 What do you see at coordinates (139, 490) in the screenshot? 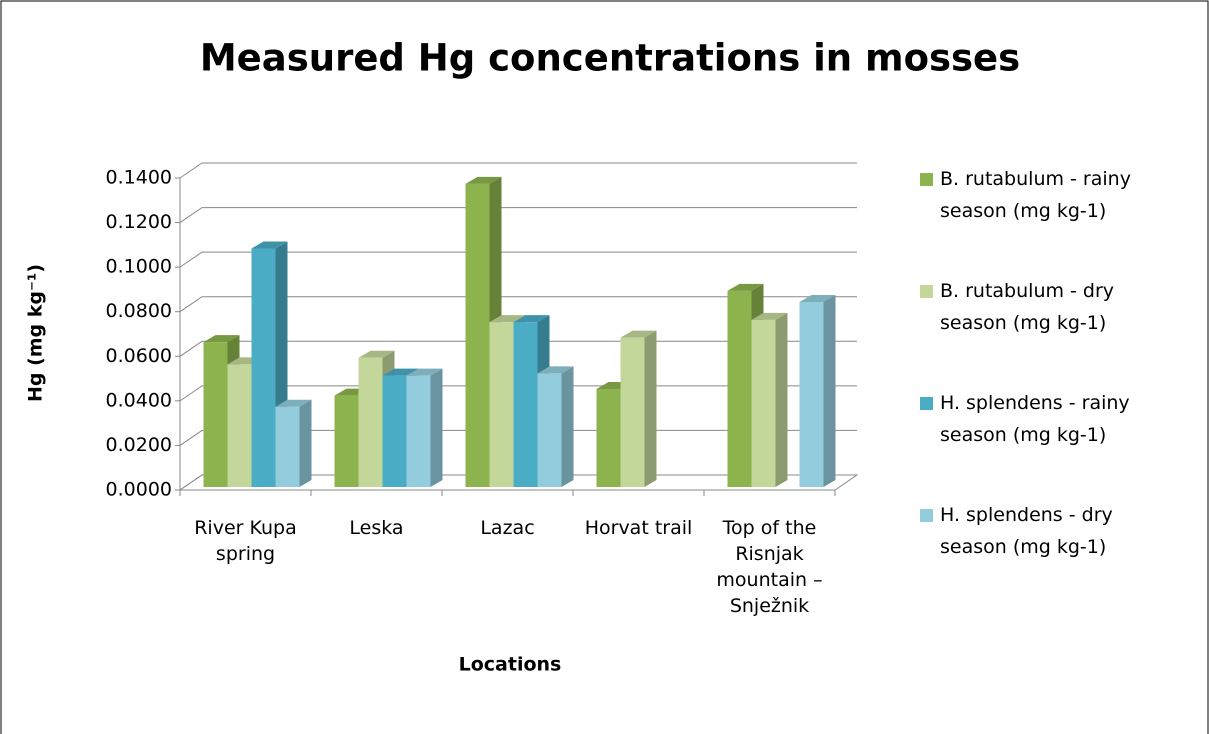
I see `y-tick-label: 0.0000` at bounding box center [139, 490].